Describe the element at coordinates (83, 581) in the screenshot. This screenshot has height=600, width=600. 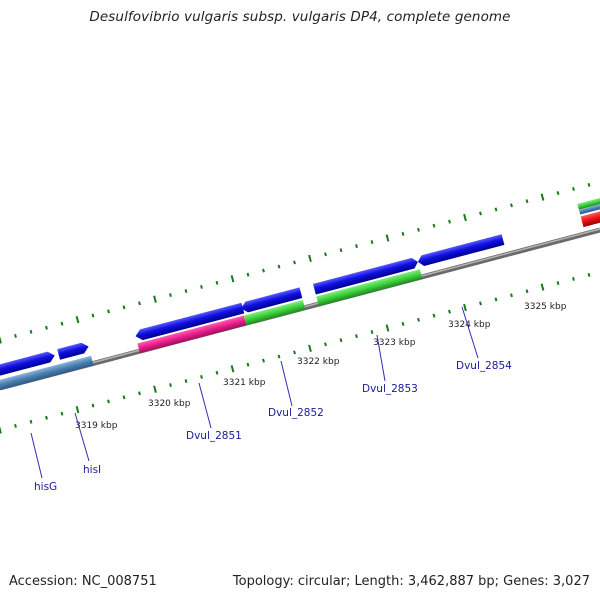
I see `accession-text: Accession: NC_008751` at that location.